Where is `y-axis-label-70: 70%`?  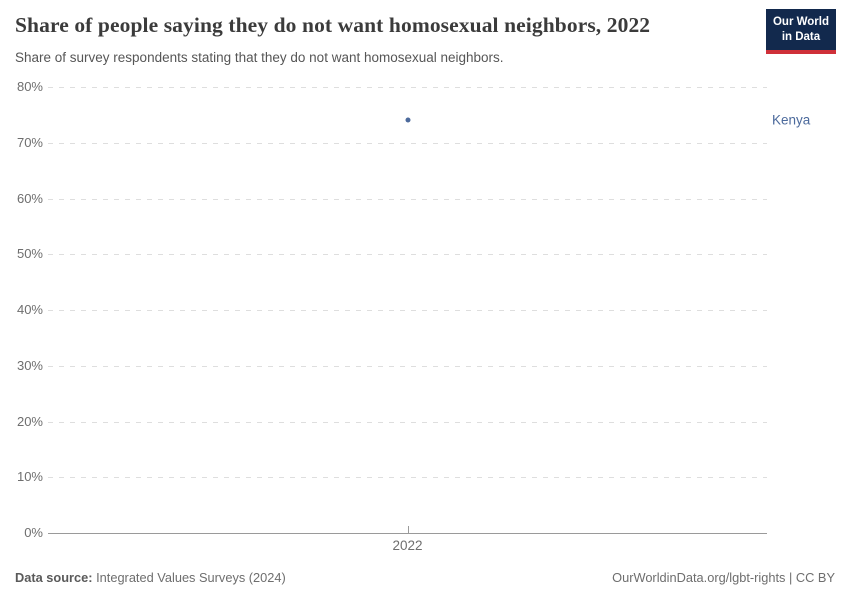
y-axis-label-70: 70% is located at coordinates (29, 142).